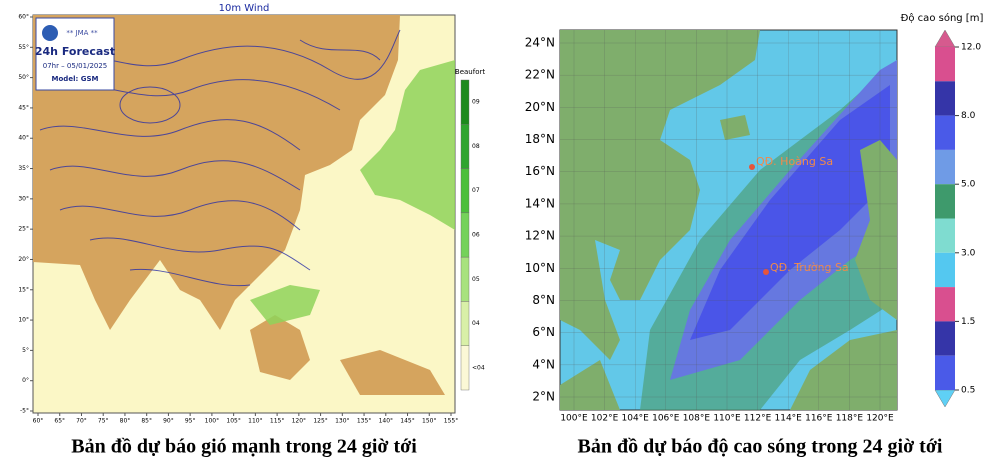 Image resolution: width=997 pixels, height=462 pixels. Describe the element at coordinates (697, 419) in the screenshot. I see `lon-label: 108°E` at that location.